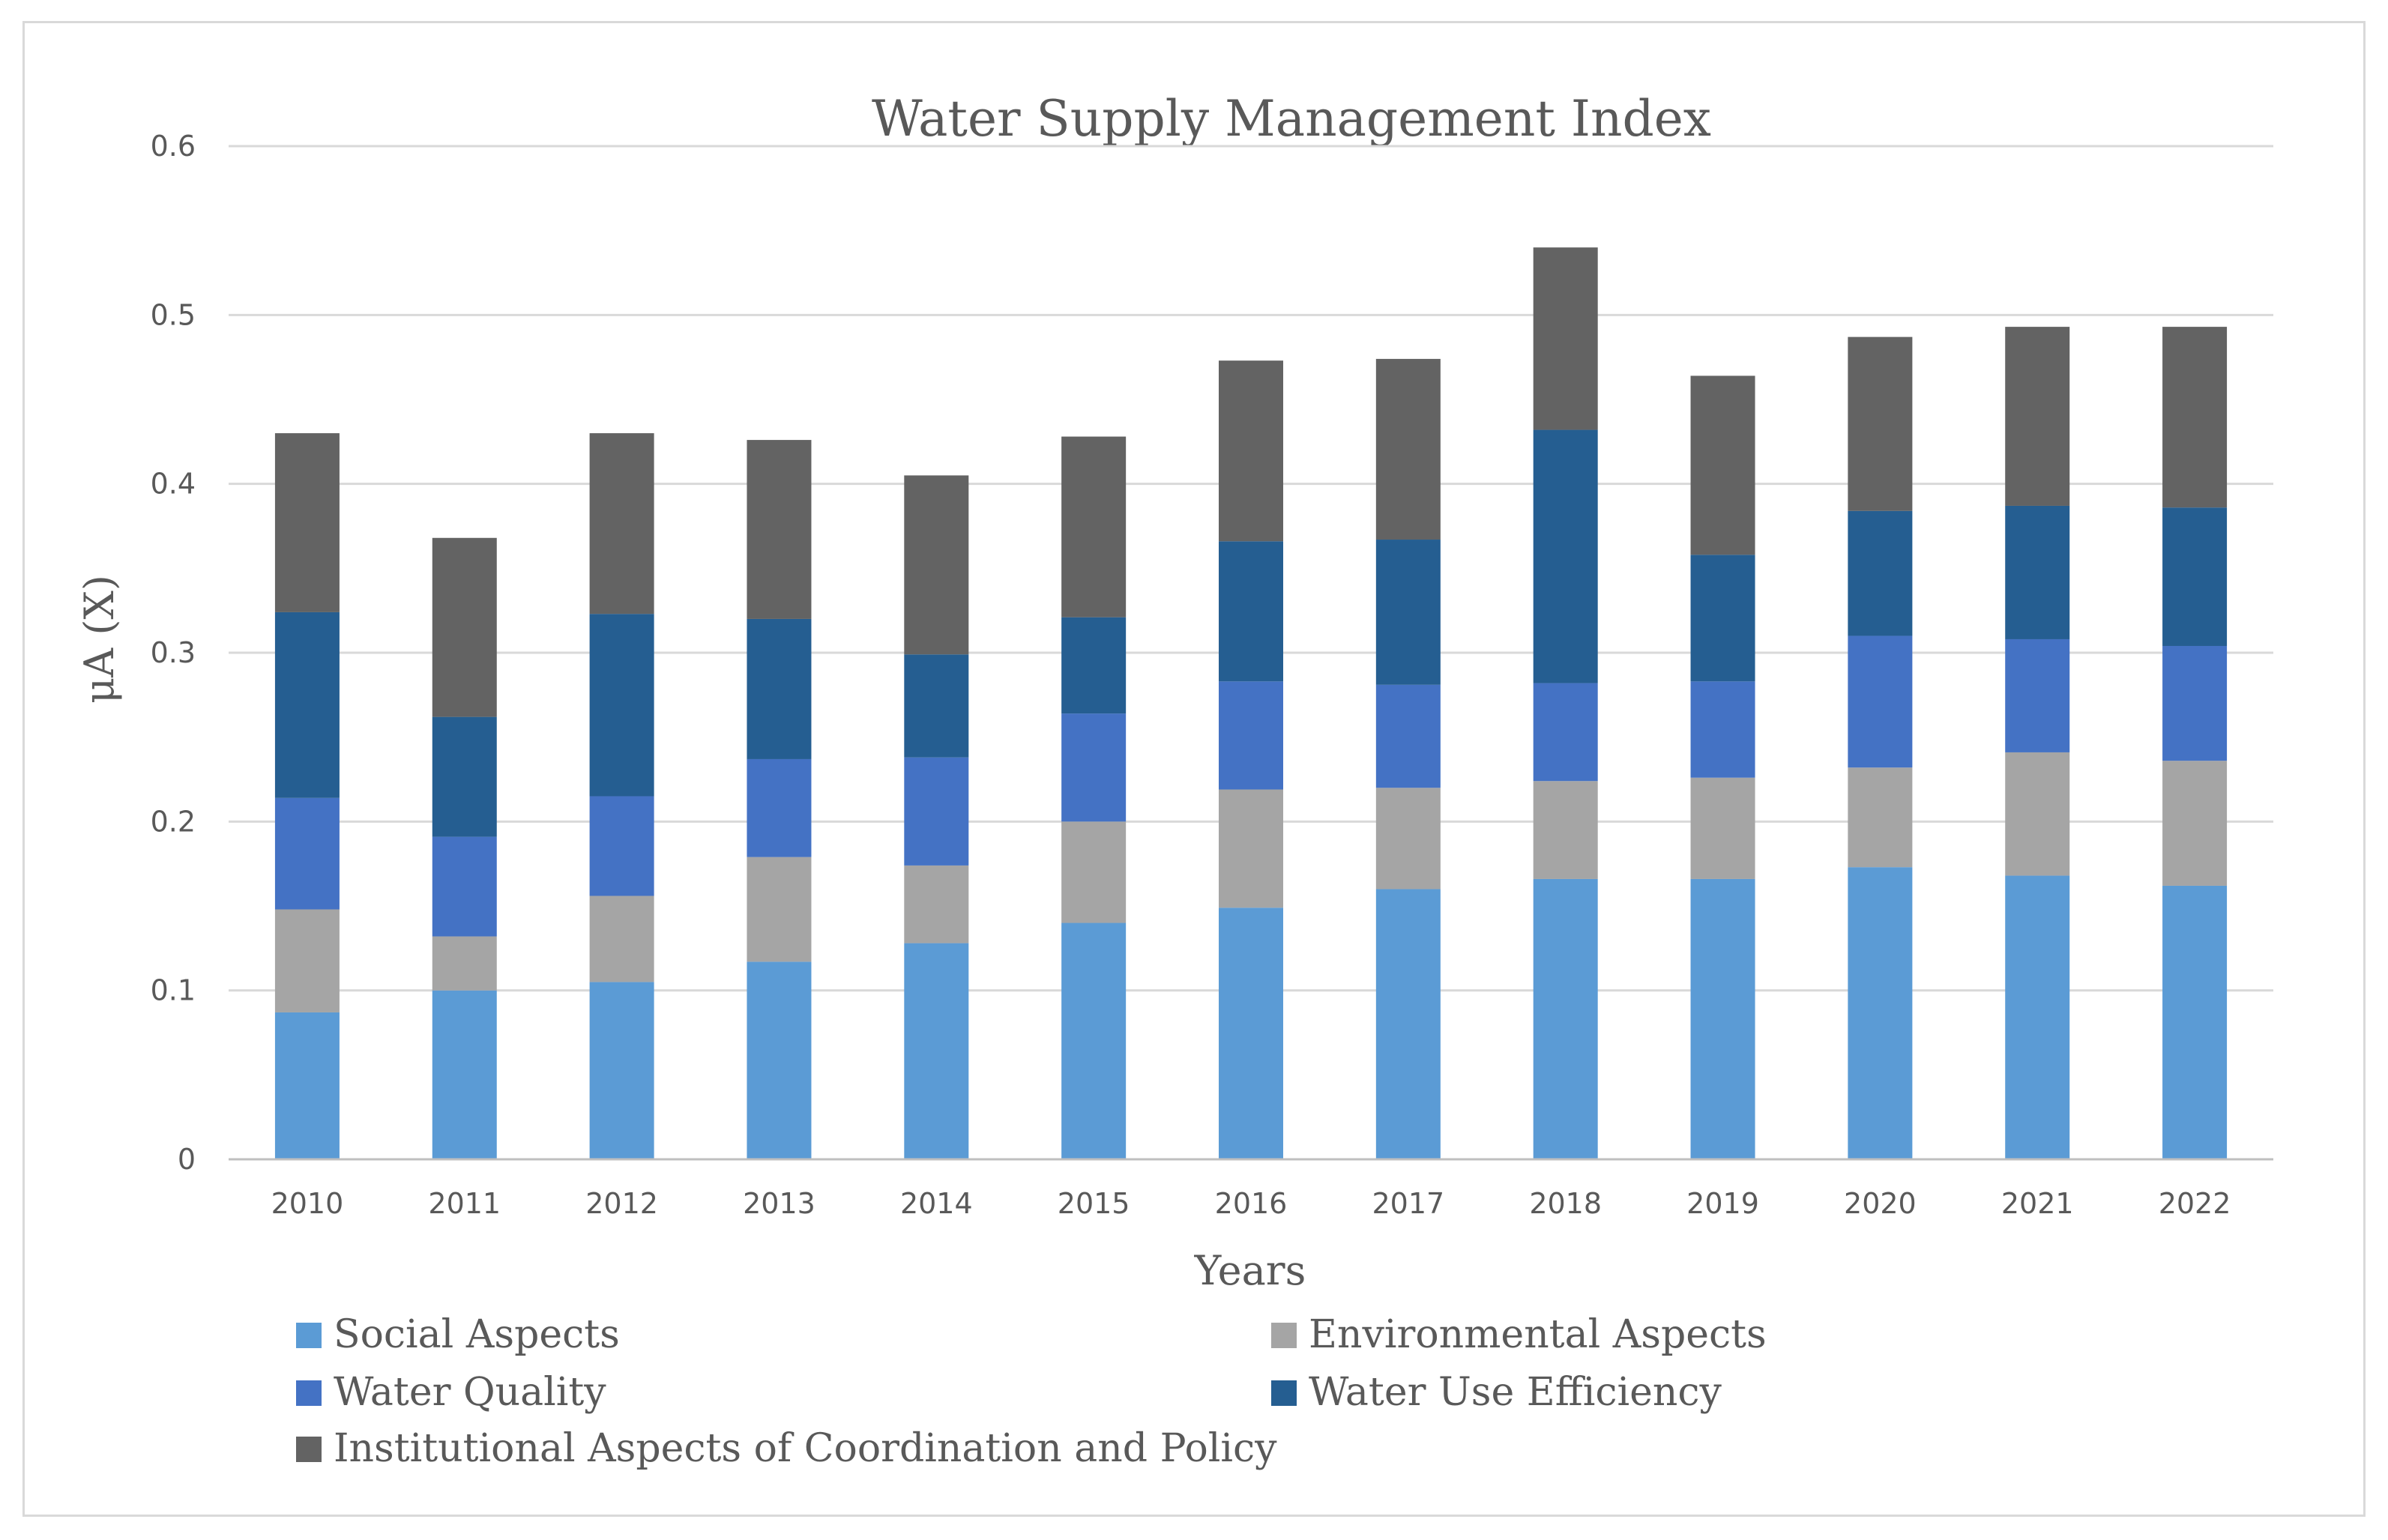 This screenshot has height=1540, width=2388. I want to click on y-axis-ticks: 0 0.1 0.2 0.3 0.4 0.5 0.6, so click(173, 653).